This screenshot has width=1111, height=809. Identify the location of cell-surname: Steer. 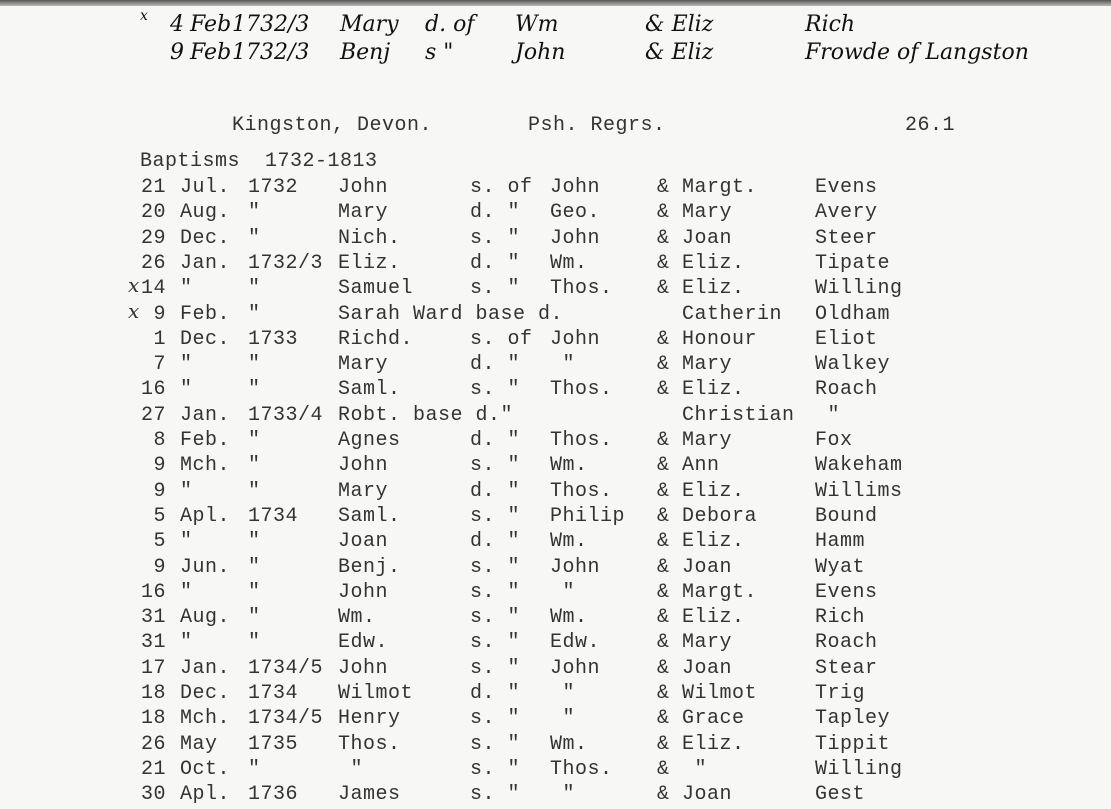
(846, 238).